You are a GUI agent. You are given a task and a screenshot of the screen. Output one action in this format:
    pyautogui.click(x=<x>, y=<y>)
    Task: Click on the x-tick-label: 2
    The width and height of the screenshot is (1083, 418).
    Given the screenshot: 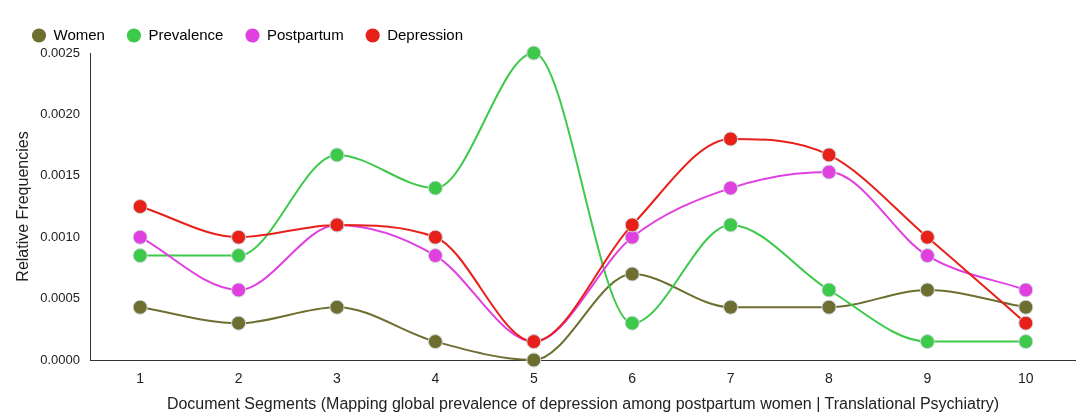 What is the action you would take?
    pyautogui.click(x=238, y=378)
    